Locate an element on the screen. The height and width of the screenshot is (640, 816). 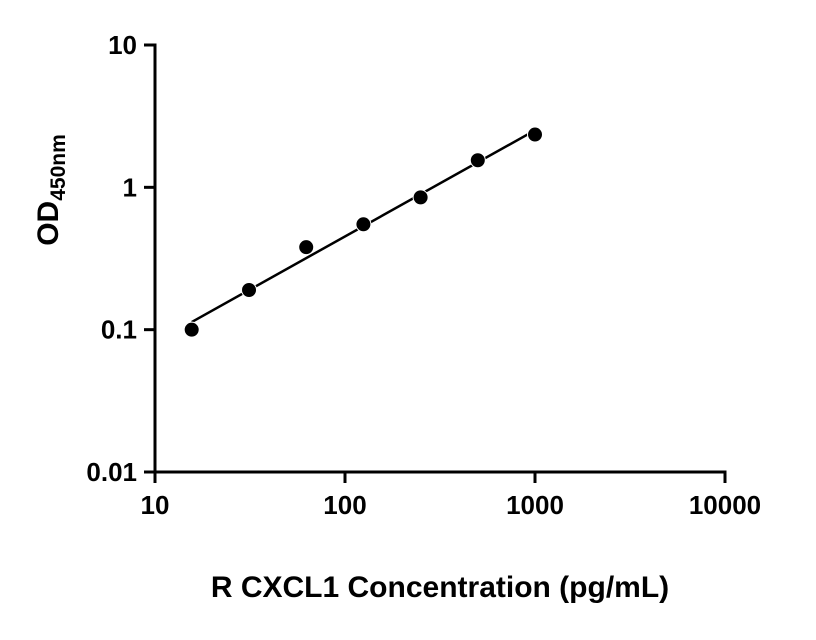
y-tick-label: 0.01 is located at coordinates (111, 472).